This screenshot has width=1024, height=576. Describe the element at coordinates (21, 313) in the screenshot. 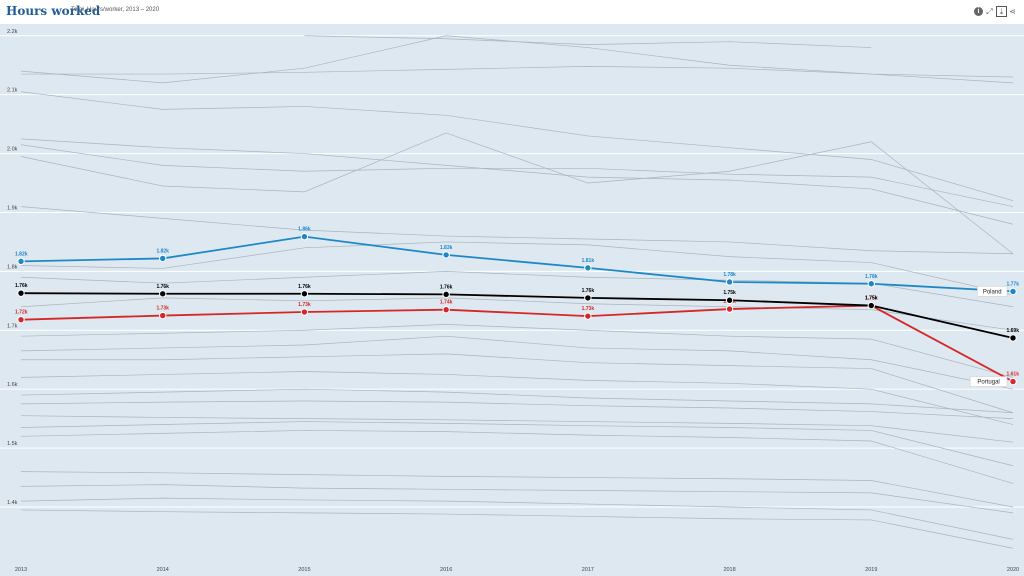

I see `data-label: 1.72k` at that location.